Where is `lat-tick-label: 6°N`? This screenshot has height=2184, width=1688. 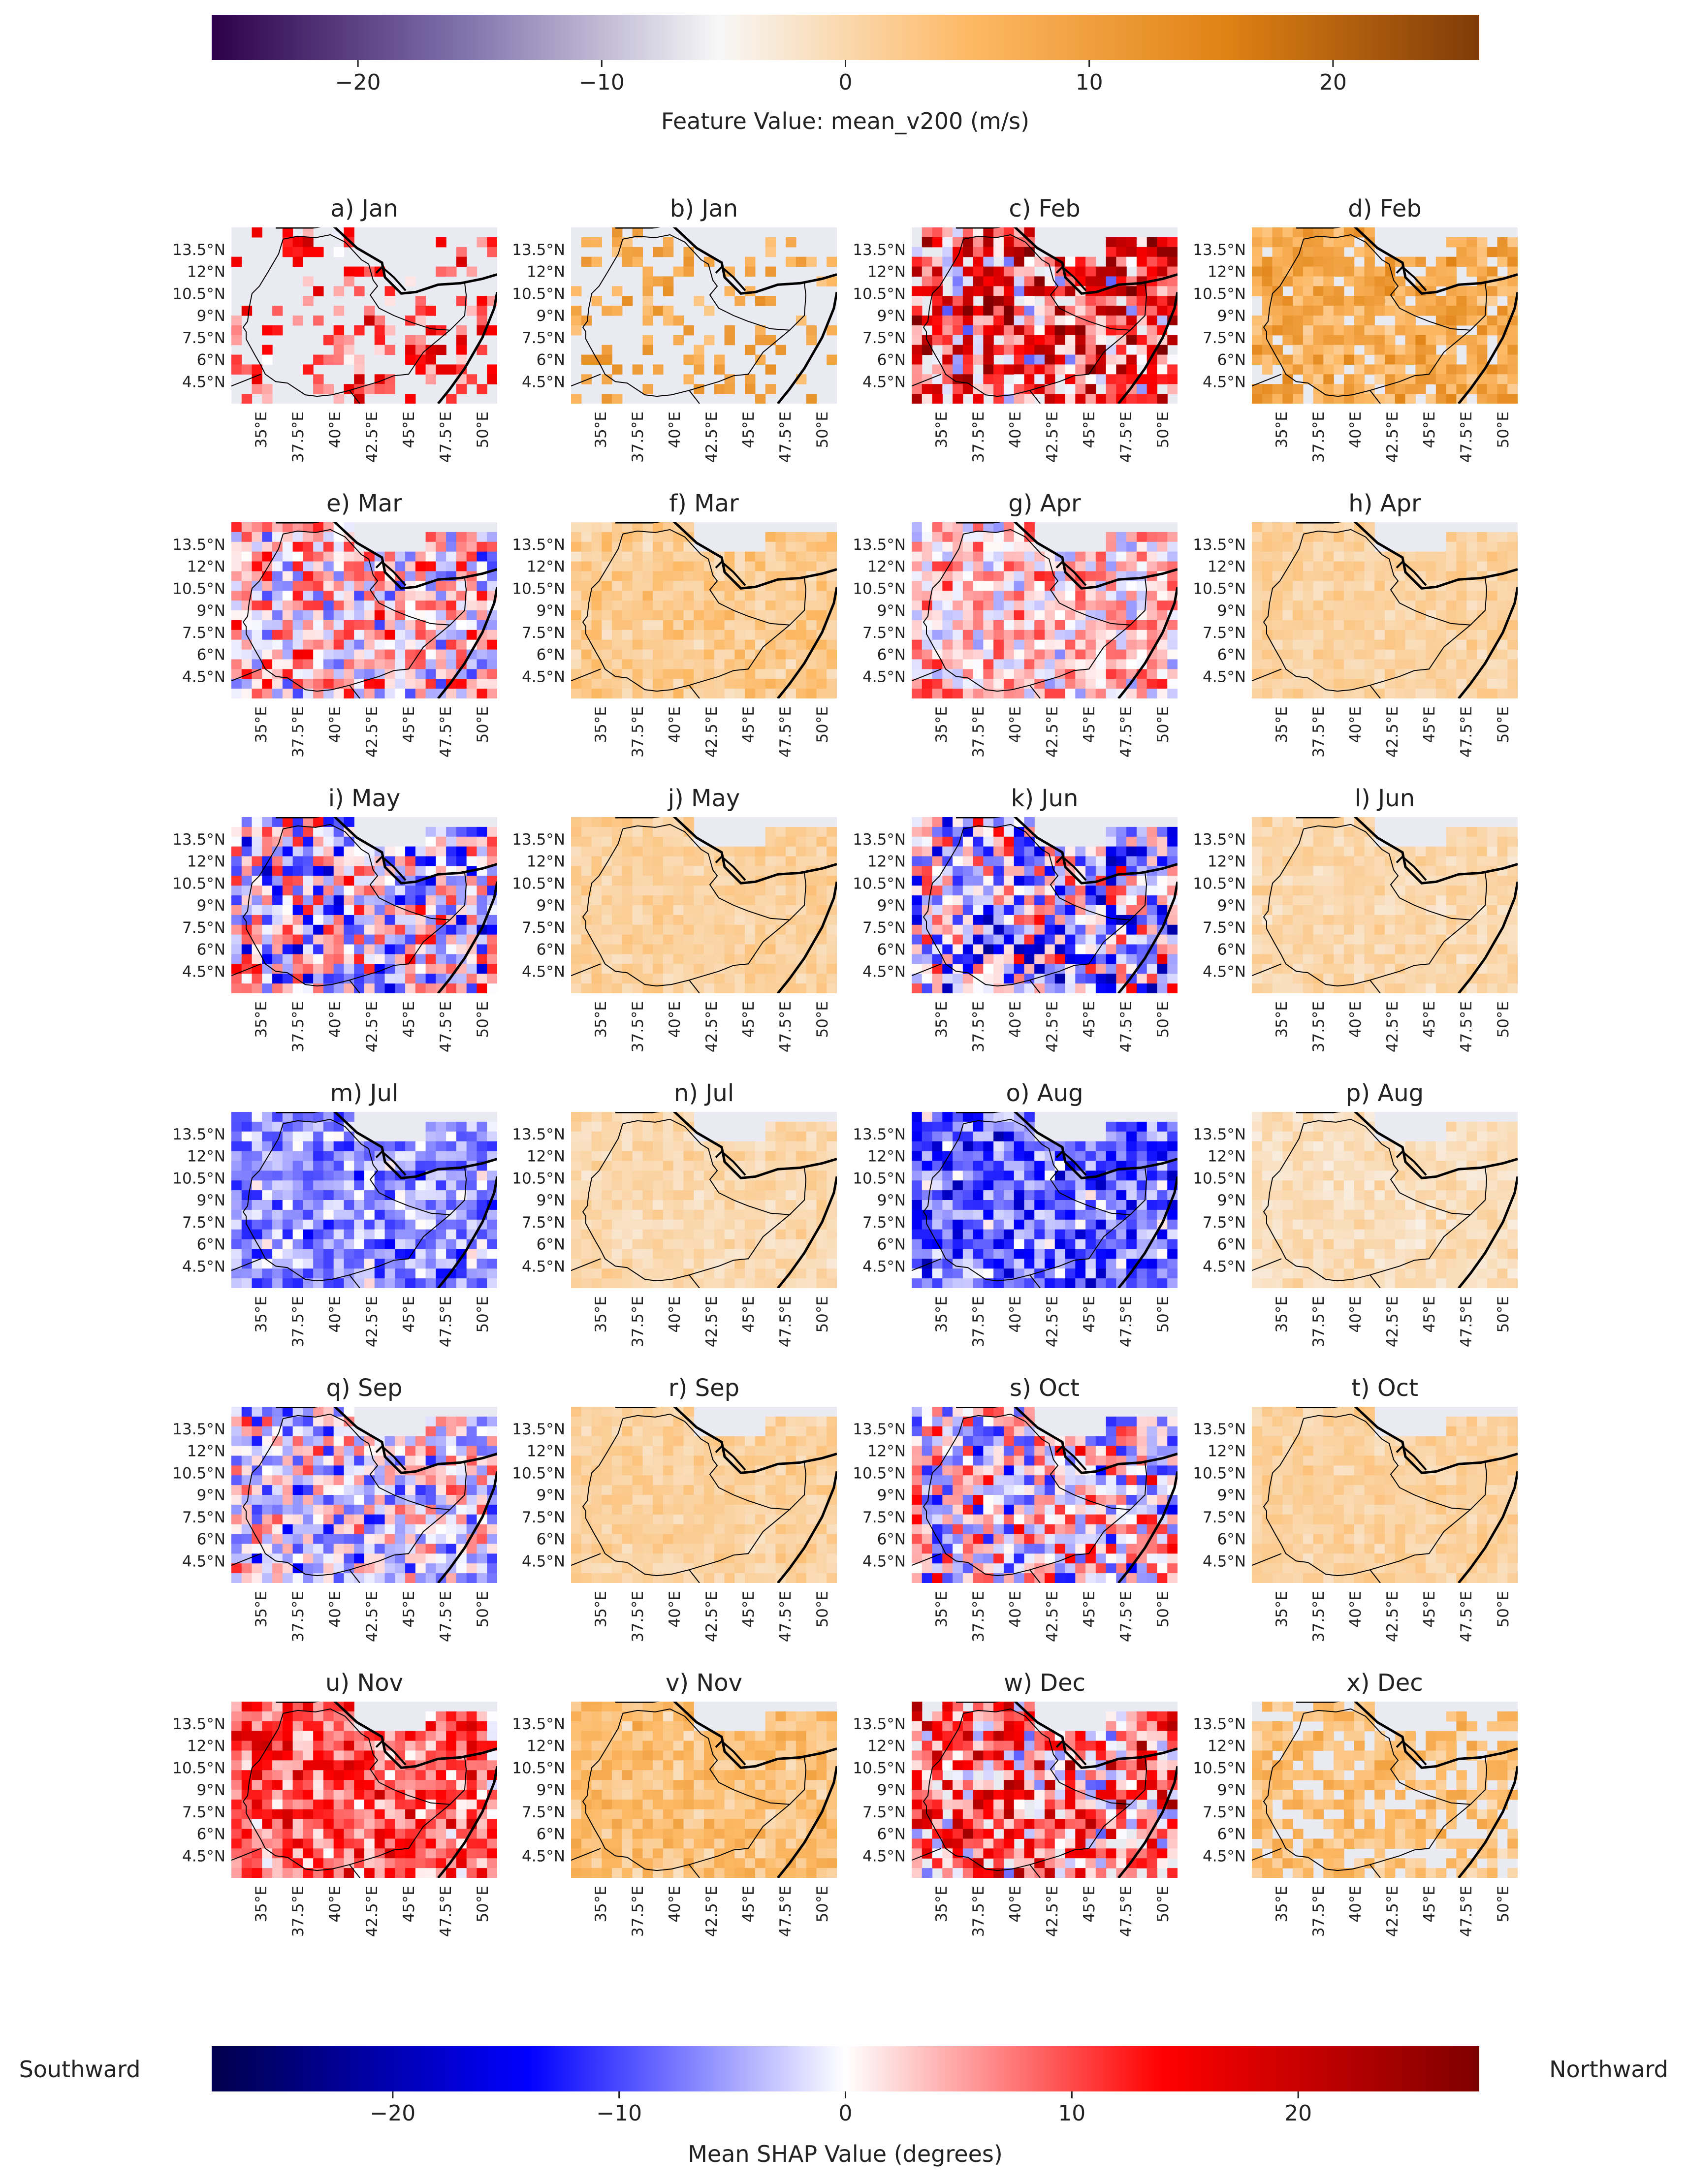
lat-tick-label: 6°N is located at coordinates (211, 655).